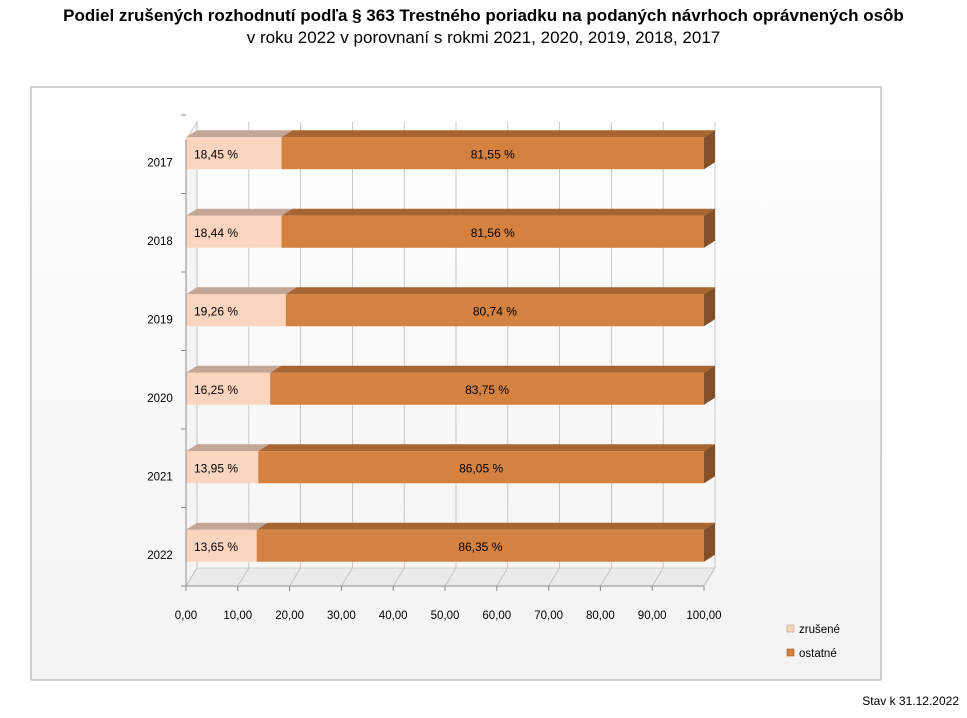 The width and height of the screenshot is (967, 718). What do you see at coordinates (341, 616) in the screenshot?
I see `x-tick-label: 30,00` at bounding box center [341, 616].